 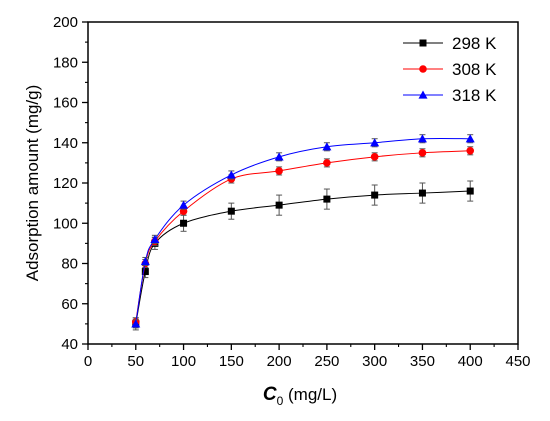 What do you see at coordinates (65, 62) in the screenshot?
I see `y-tick-label: 180` at bounding box center [65, 62].